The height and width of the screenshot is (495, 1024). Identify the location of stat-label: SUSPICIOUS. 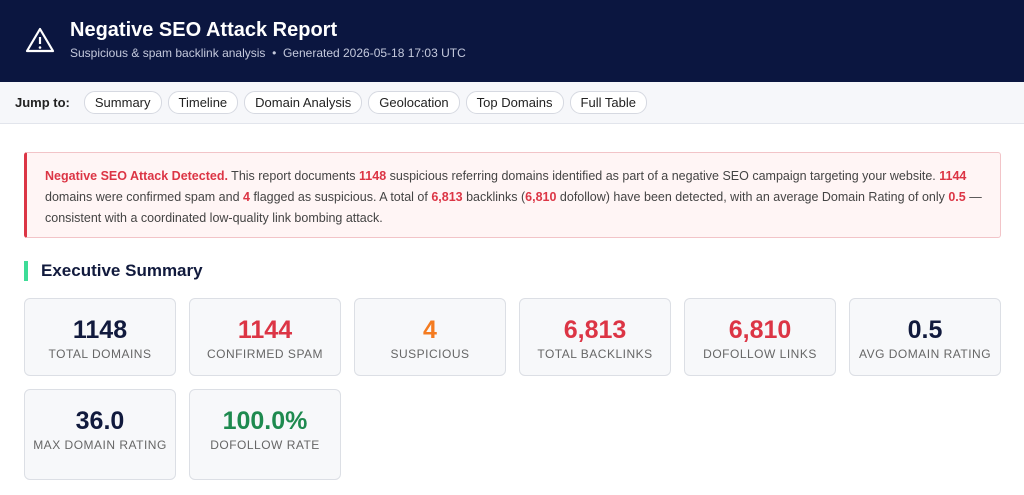
(430, 354).